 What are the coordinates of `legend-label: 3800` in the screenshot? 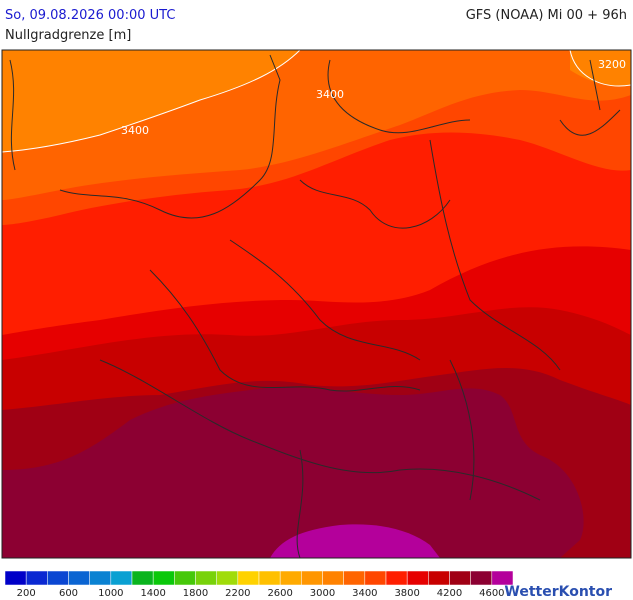 It's located at (406, 593).